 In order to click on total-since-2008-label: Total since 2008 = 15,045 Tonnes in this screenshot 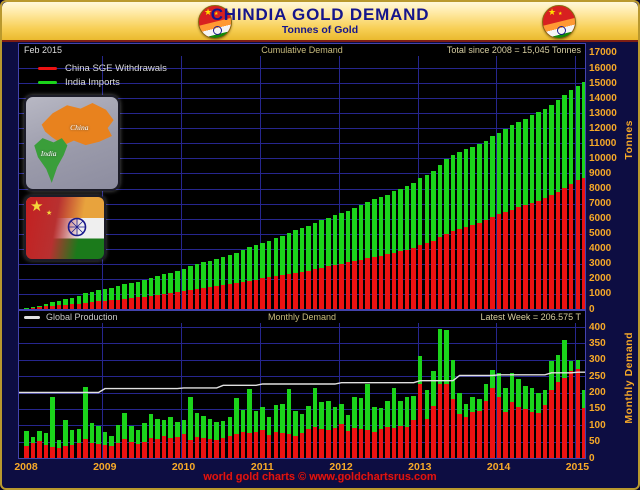, I will do `click(513, 50)`.